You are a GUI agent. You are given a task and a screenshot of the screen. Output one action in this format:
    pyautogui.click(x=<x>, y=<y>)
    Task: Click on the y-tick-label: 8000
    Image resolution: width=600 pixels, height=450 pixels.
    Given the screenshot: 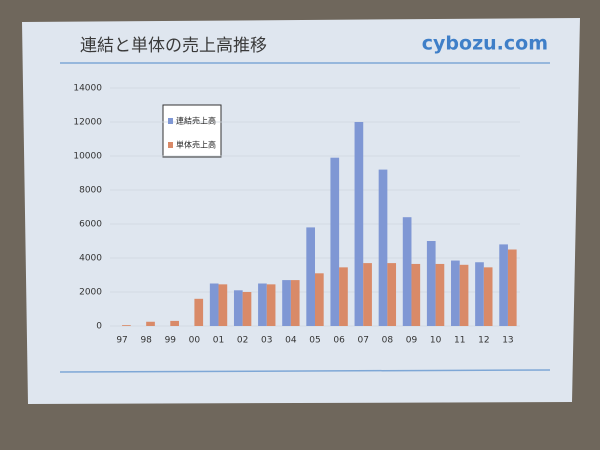 What is the action you would take?
    pyautogui.click(x=90, y=191)
    